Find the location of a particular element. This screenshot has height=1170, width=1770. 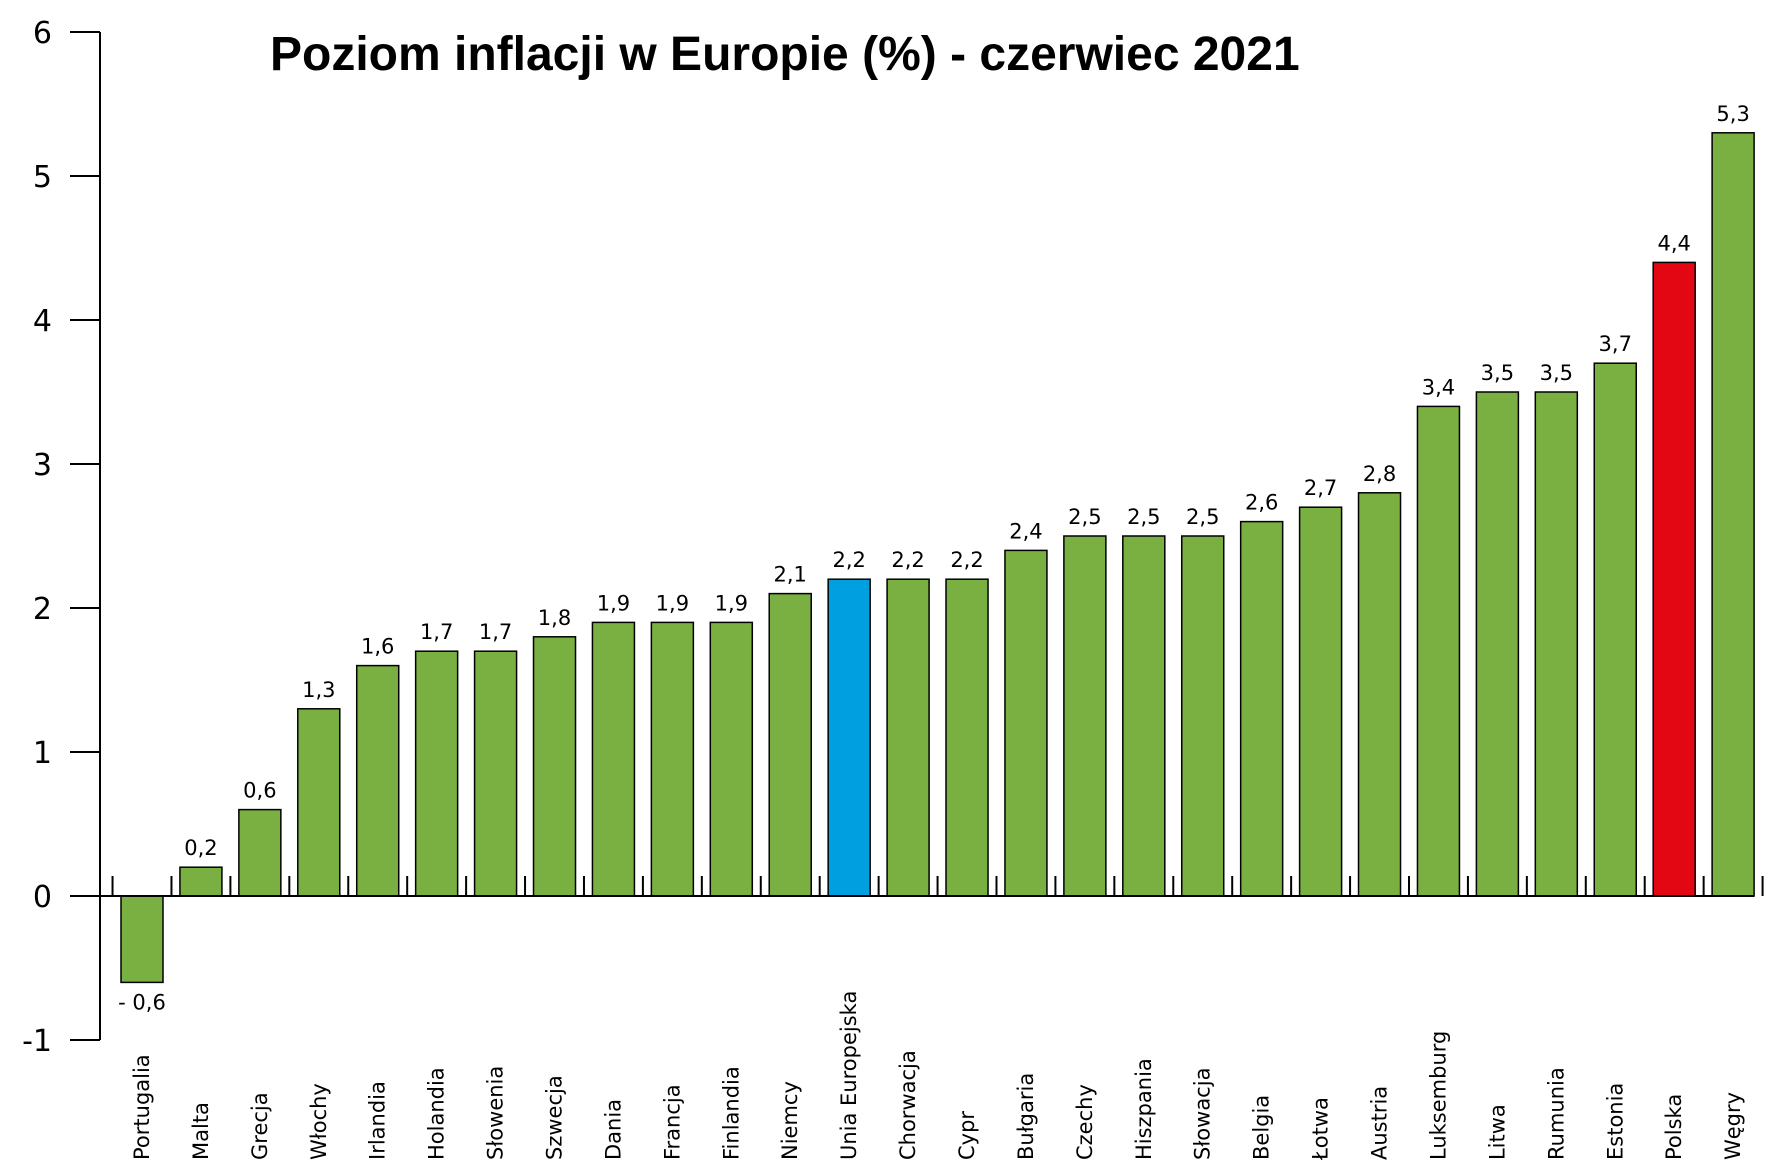

x-tick-label: Polska is located at coordinates (1674, 1127).